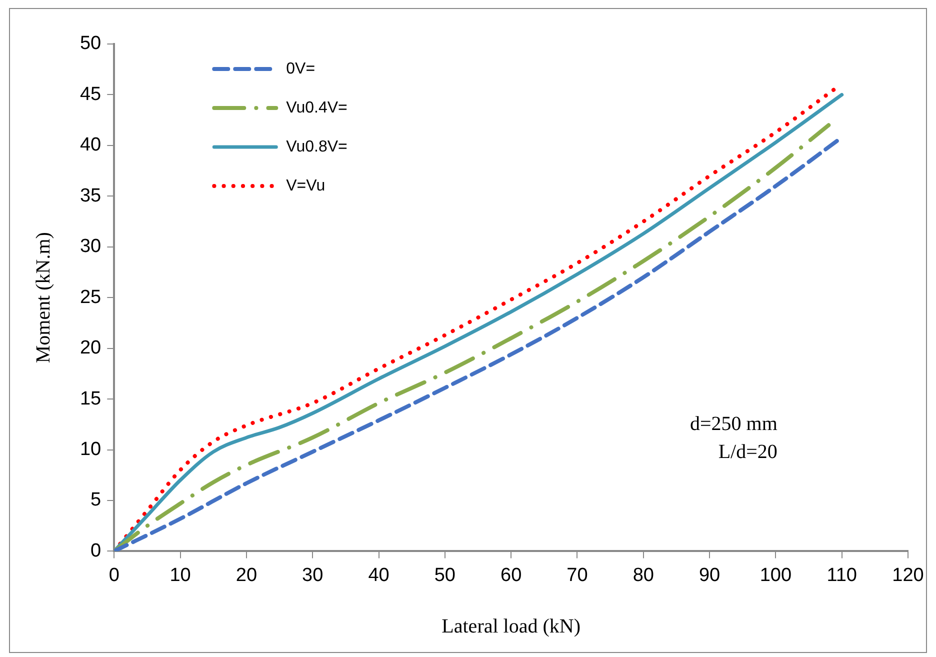  I want to click on y-tick-label: 5, so click(96, 500).